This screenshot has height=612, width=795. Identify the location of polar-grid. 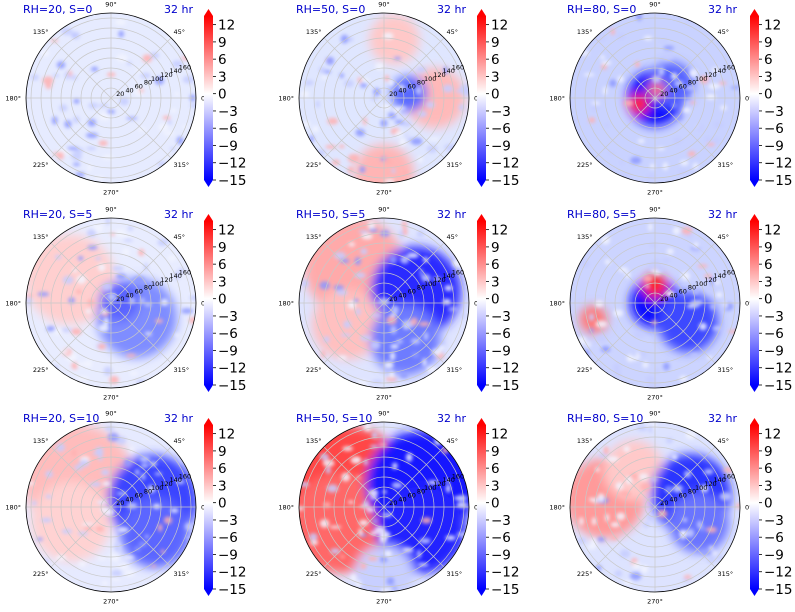
(655, 507).